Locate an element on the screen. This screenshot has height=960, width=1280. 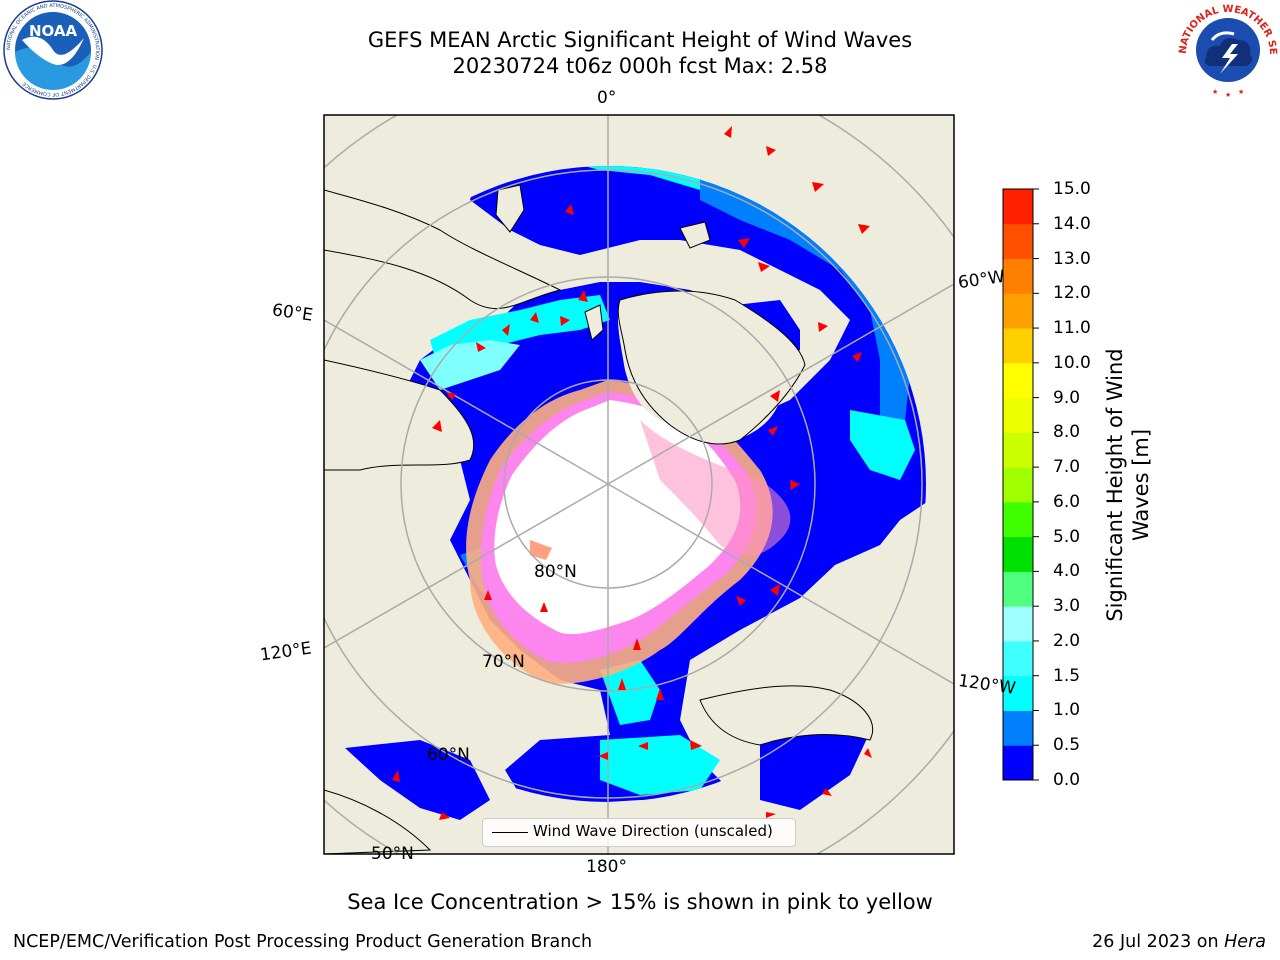
meridian-60e is located at coordinates (466, 402).